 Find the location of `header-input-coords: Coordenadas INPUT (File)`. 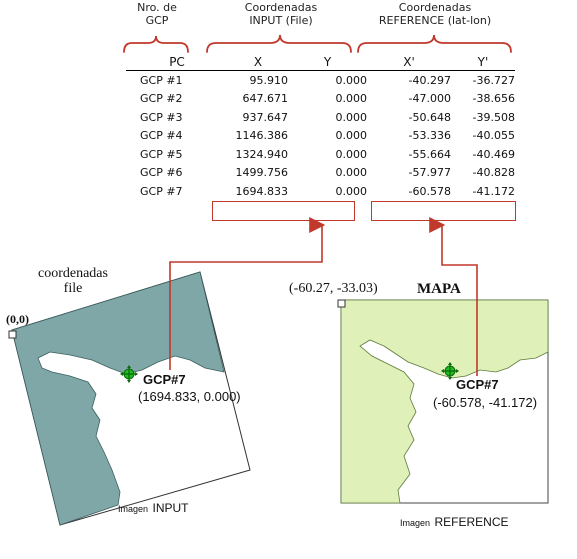

header-input-coords: Coordenadas INPUT (File) is located at coordinates (281, 14).